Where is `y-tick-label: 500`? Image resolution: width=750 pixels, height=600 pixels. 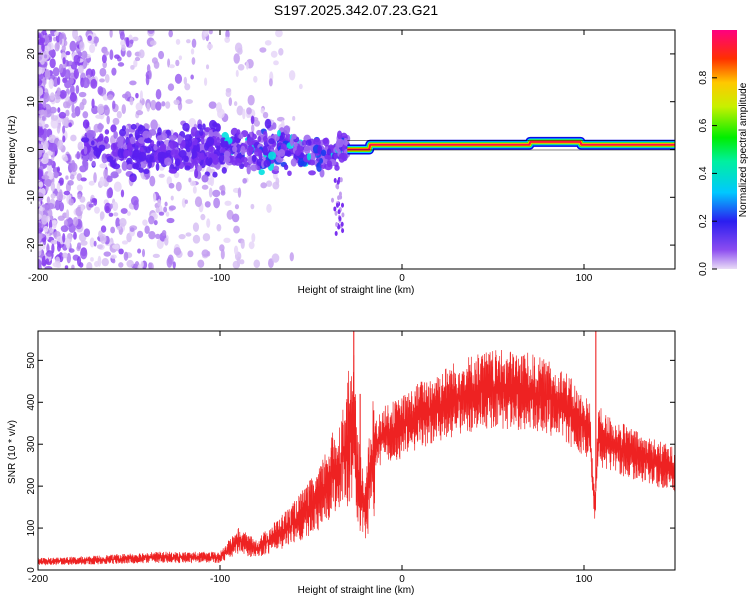 y-tick-label: 500 is located at coordinates (31, 360).